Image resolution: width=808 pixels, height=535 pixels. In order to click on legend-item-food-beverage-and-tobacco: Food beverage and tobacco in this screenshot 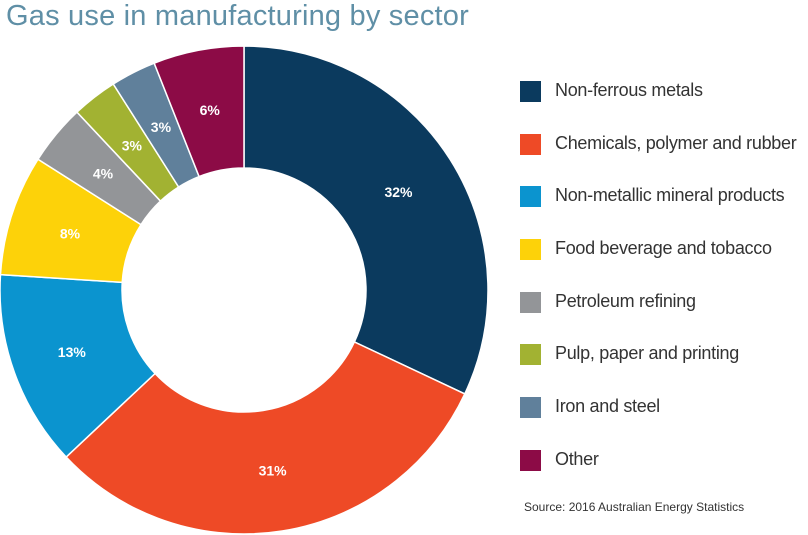, I will do `click(662, 262)`.